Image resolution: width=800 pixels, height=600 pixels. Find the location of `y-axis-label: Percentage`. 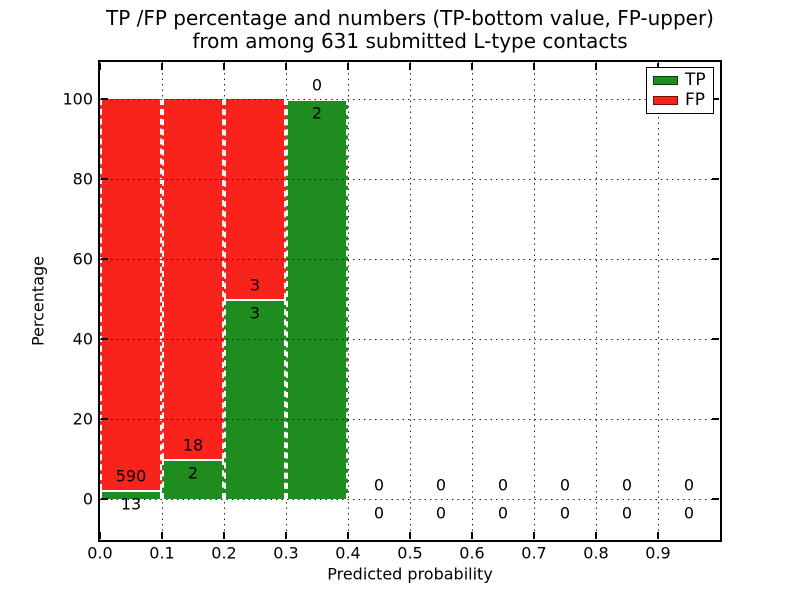

y-axis-label: Percentage is located at coordinates (38, 301).